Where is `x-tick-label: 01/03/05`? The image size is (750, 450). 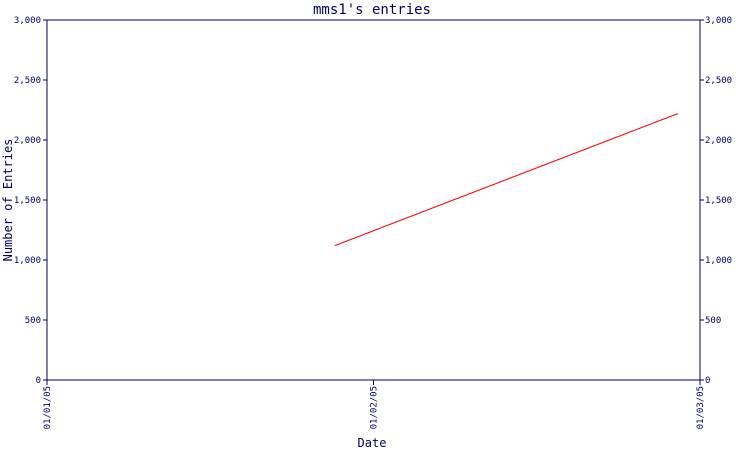
x-tick-label: 01/03/05 is located at coordinates (701, 407).